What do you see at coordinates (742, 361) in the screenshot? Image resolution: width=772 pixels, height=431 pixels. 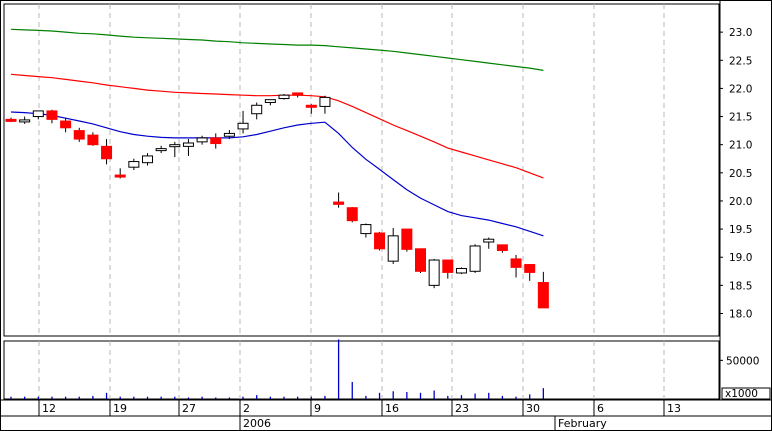 I see `volume-tick-label: 50000` at bounding box center [742, 361].